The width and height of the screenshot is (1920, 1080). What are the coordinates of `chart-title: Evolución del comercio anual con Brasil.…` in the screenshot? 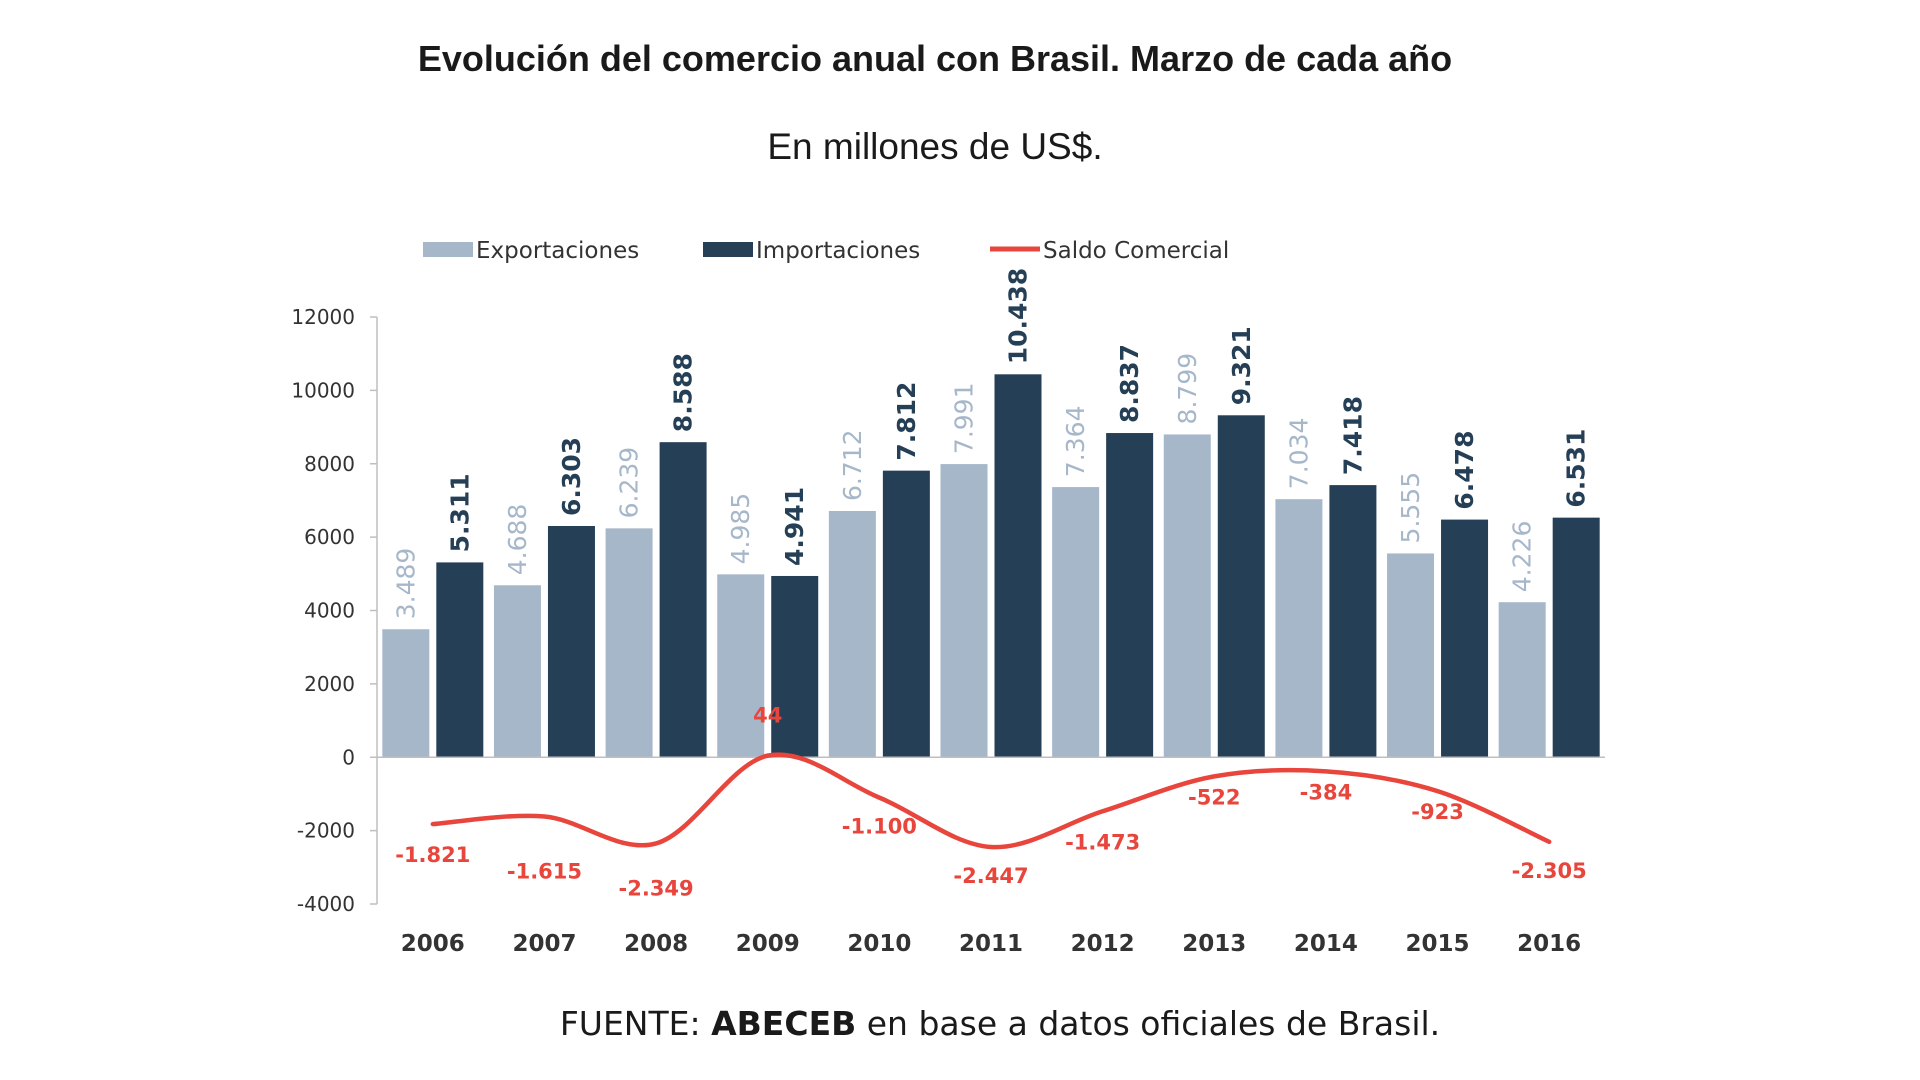 It's located at (935, 58).